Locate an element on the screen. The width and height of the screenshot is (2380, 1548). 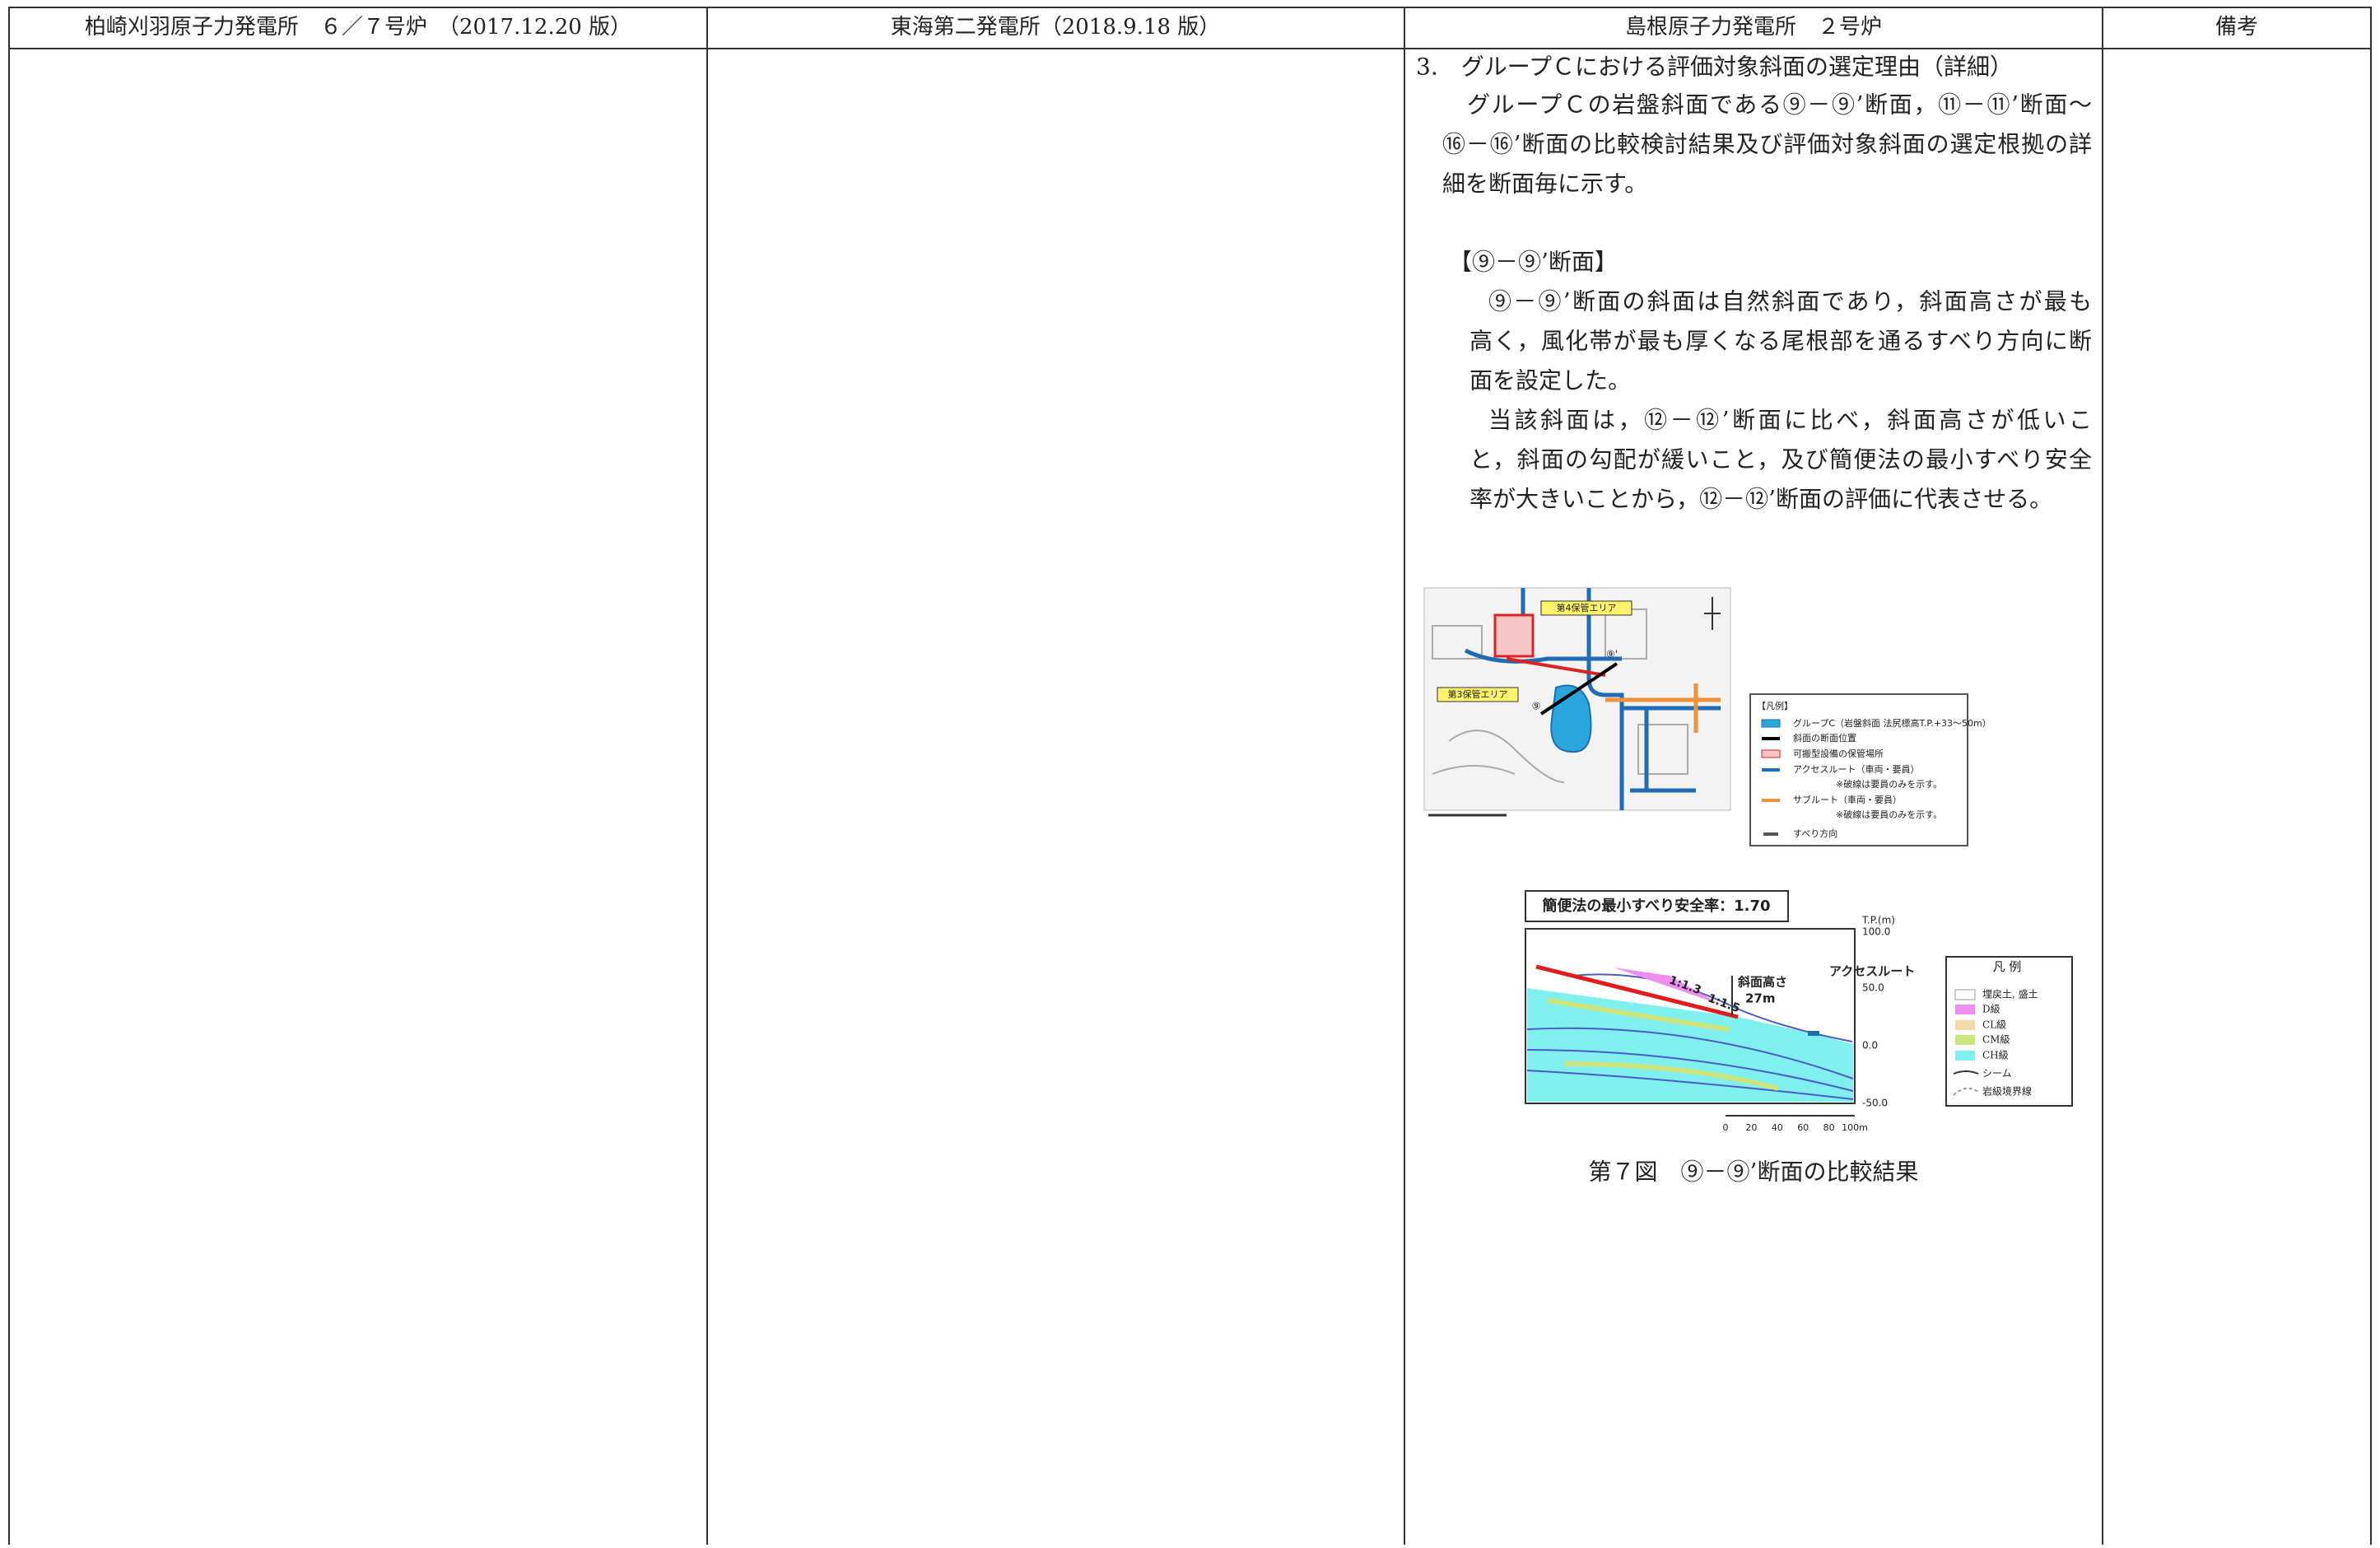
map-label: ⑨ is located at coordinates (1536, 707).